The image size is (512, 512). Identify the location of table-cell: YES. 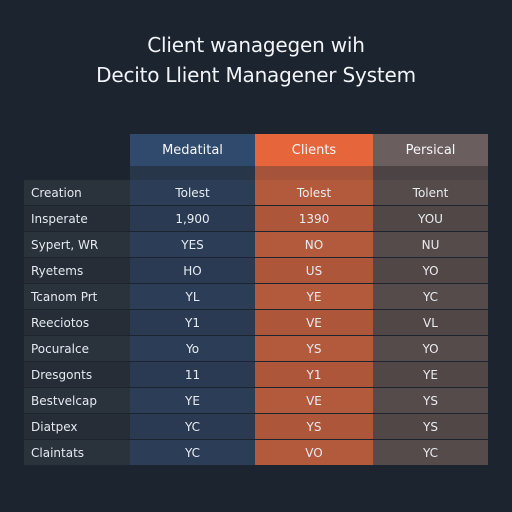
(192, 244).